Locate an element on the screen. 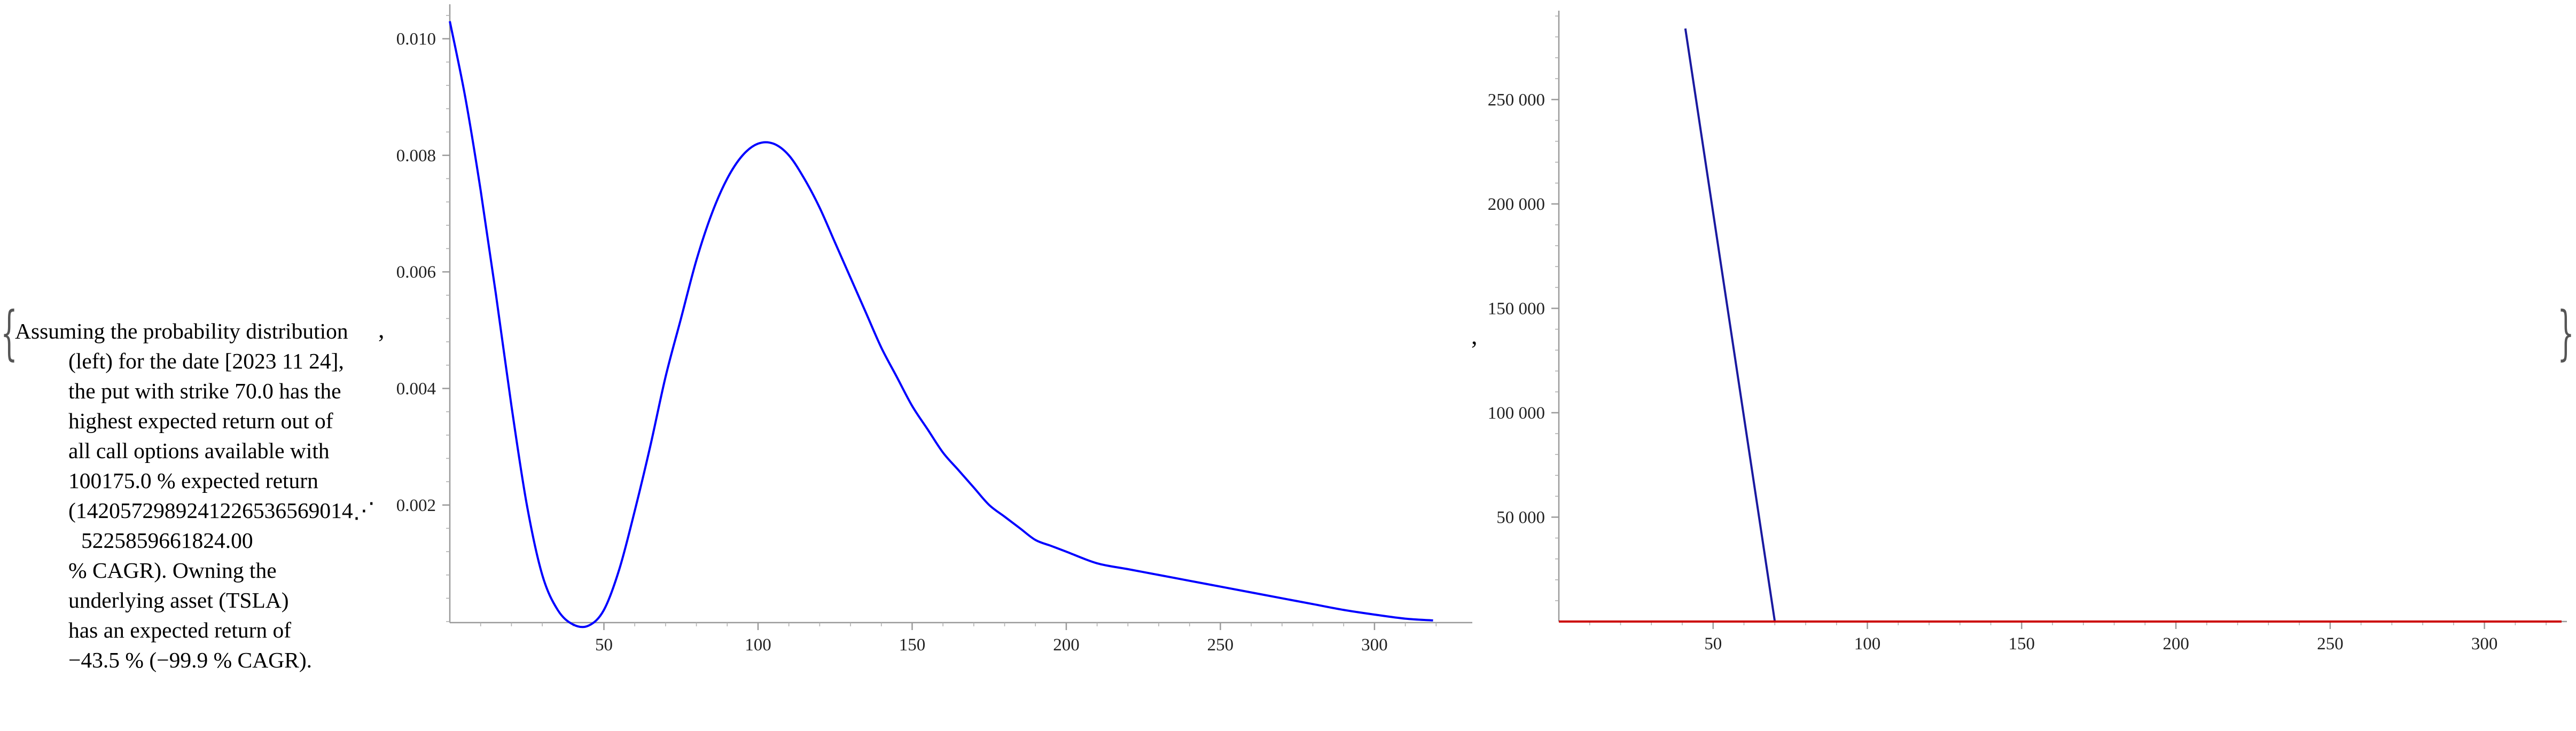  close-brace: } is located at coordinates (2565, 332).